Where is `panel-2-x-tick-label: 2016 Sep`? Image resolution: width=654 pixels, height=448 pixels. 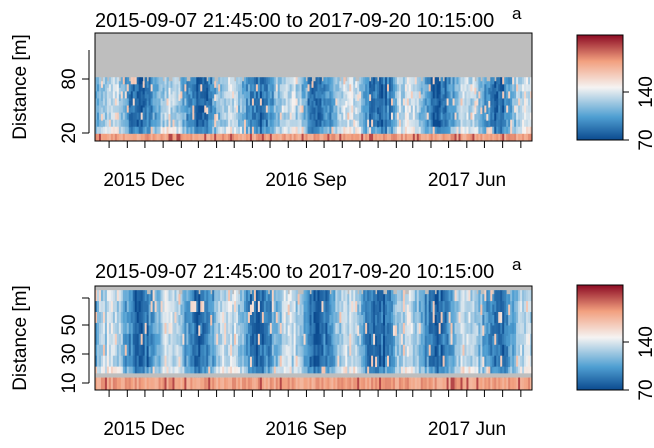
panel-2-x-tick-label: 2016 Sep is located at coordinates (305, 429).